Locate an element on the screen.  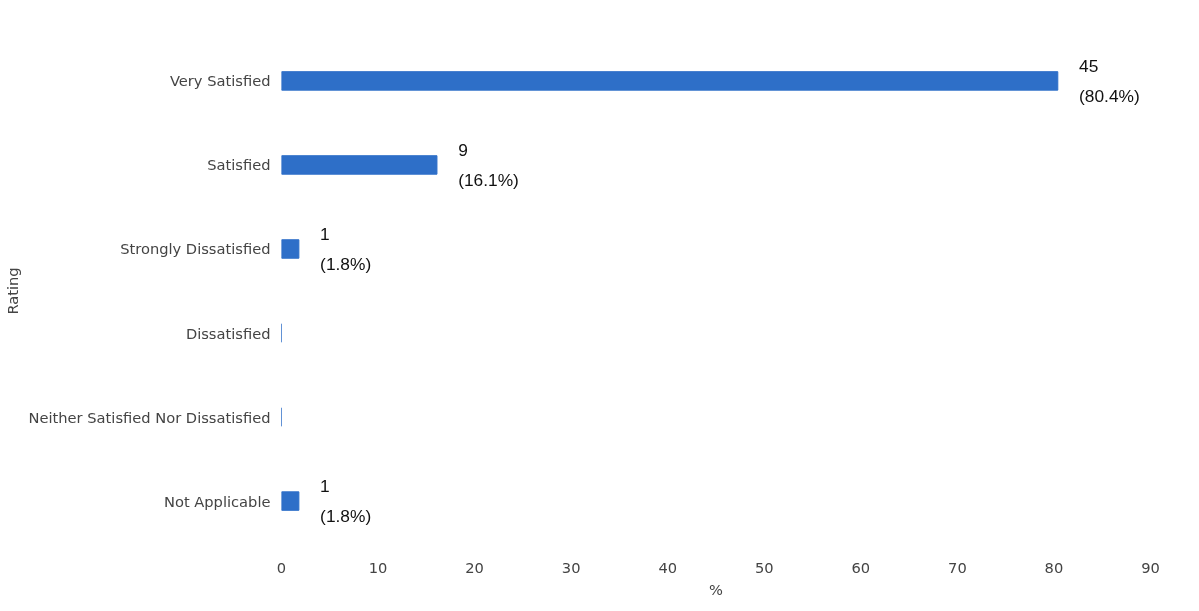
x-axis-title: % is located at coordinates (716, 589).